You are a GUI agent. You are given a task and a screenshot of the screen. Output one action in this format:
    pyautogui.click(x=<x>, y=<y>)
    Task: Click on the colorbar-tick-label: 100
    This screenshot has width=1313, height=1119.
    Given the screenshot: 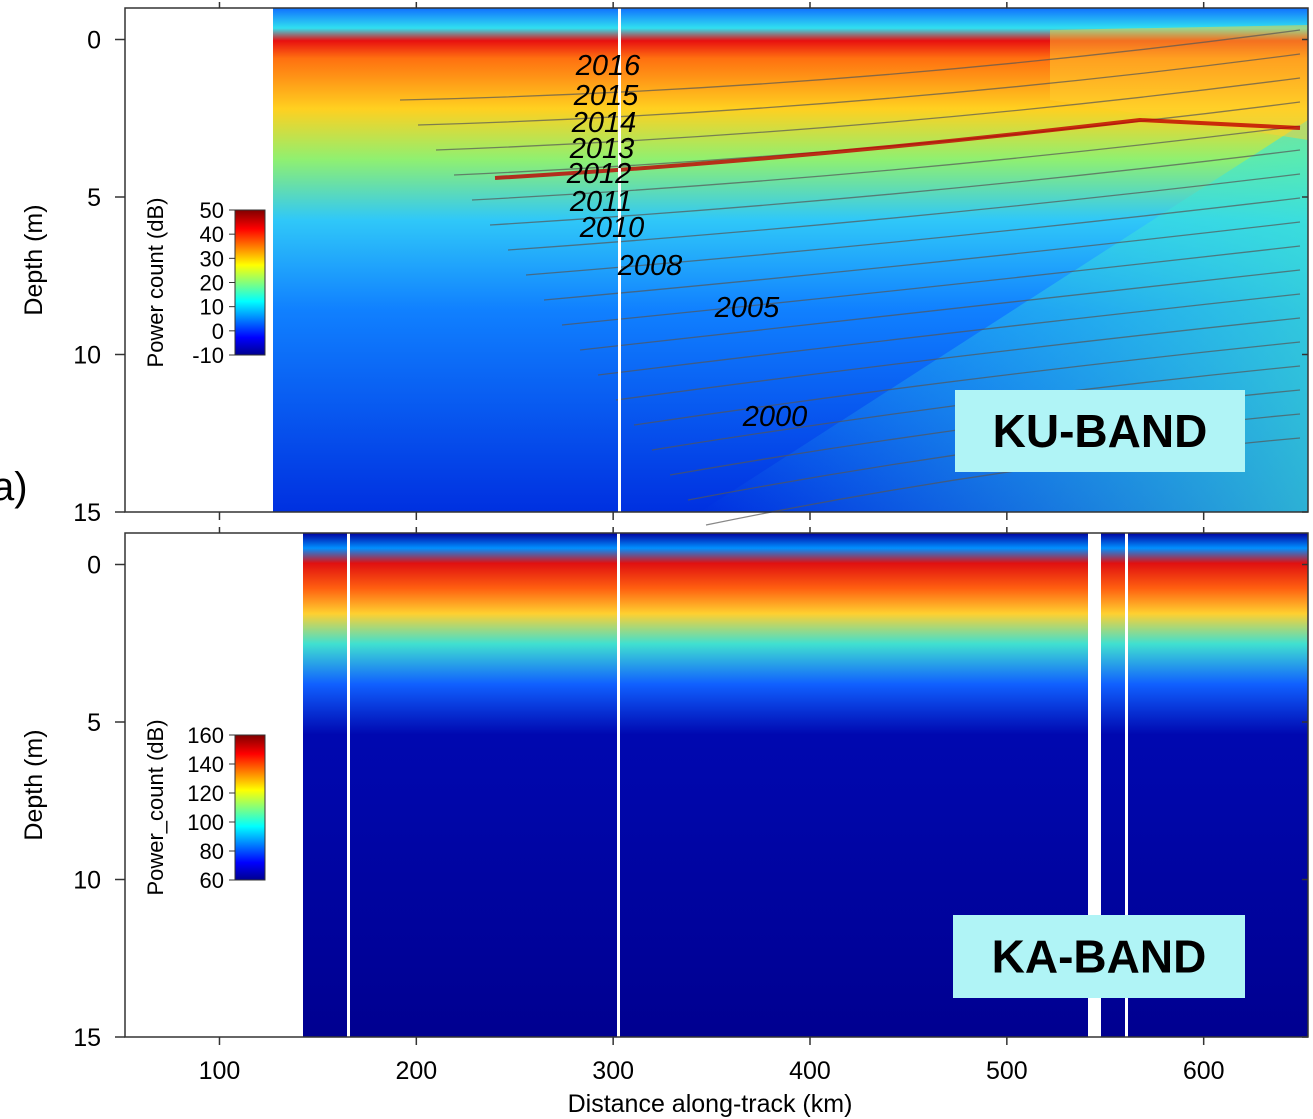 What is the action you would take?
    pyautogui.click(x=205, y=822)
    